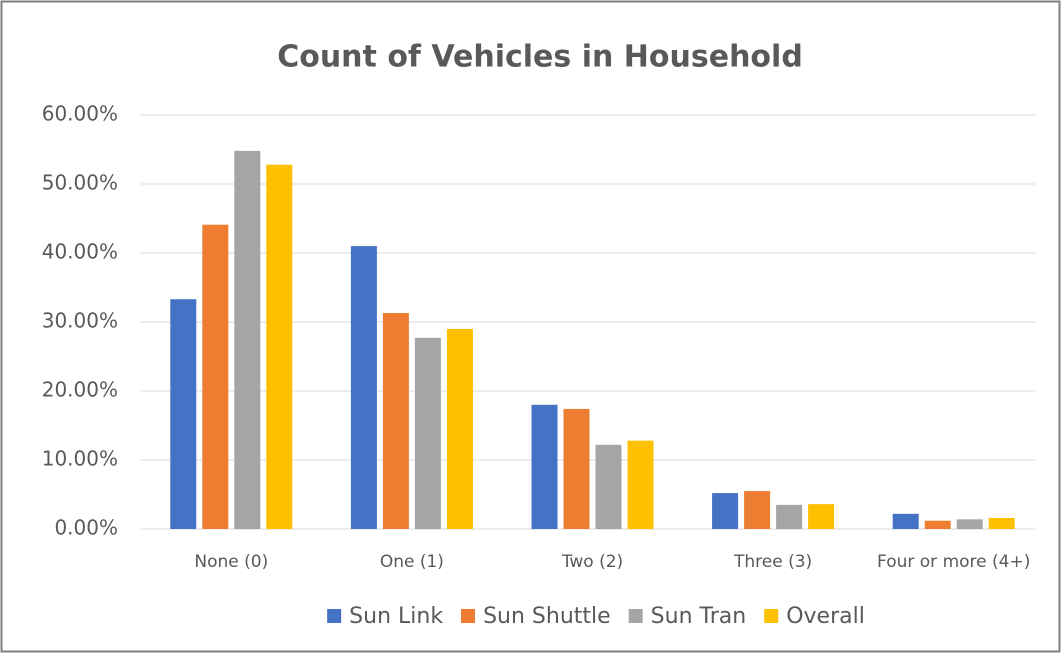 The height and width of the screenshot is (654, 1063). What do you see at coordinates (80, 321) in the screenshot?
I see `y-tick-label: 30.00%` at bounding box center [80, 321].